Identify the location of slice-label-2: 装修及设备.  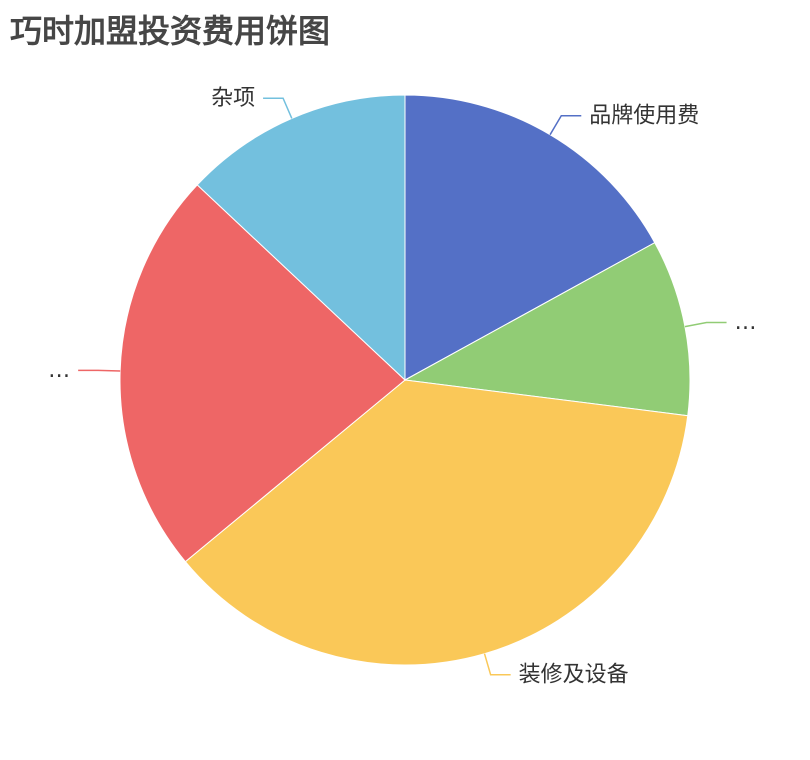
(574, 674).